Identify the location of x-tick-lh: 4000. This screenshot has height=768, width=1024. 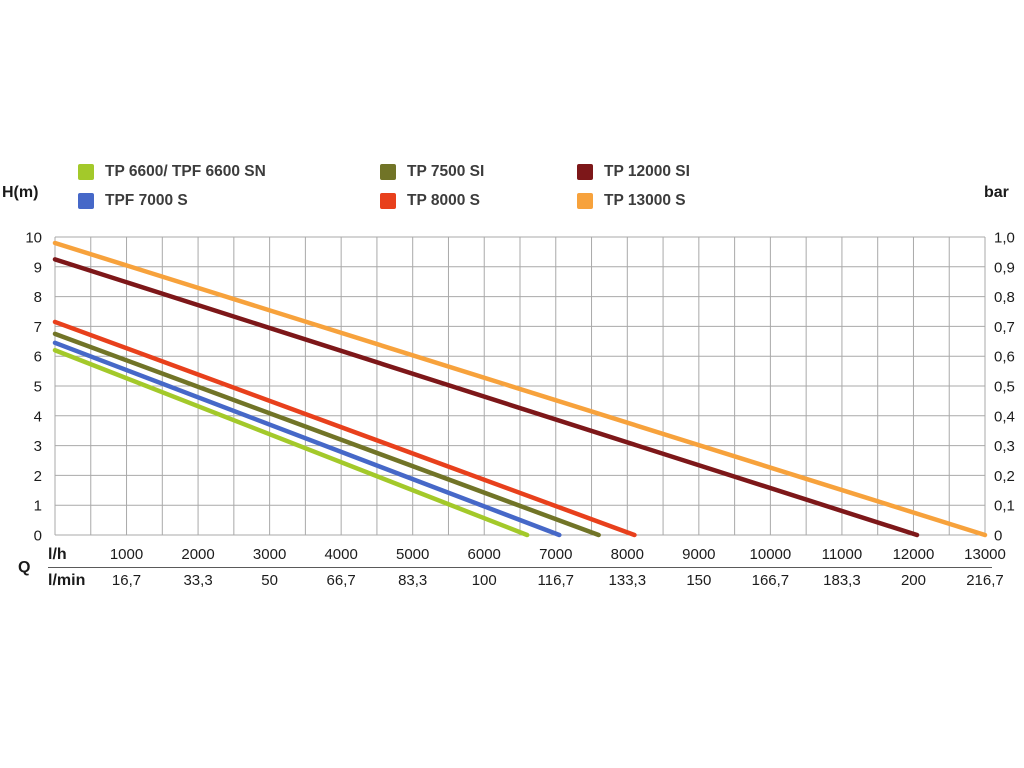
(340, 554).